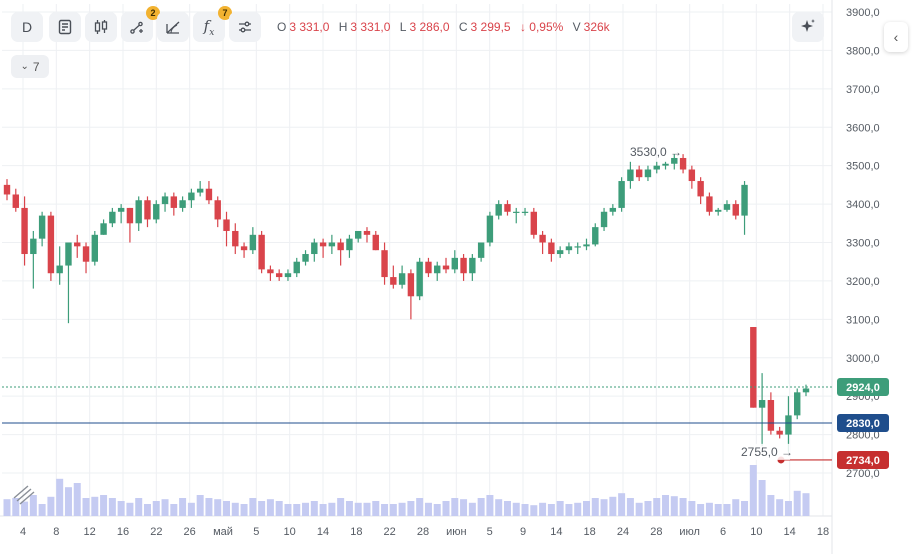 The width and height of the screenshot is (916, 554). Describe the element at coordinates (101, 27) in the screenshot. I see `chart-type-button` at that location.